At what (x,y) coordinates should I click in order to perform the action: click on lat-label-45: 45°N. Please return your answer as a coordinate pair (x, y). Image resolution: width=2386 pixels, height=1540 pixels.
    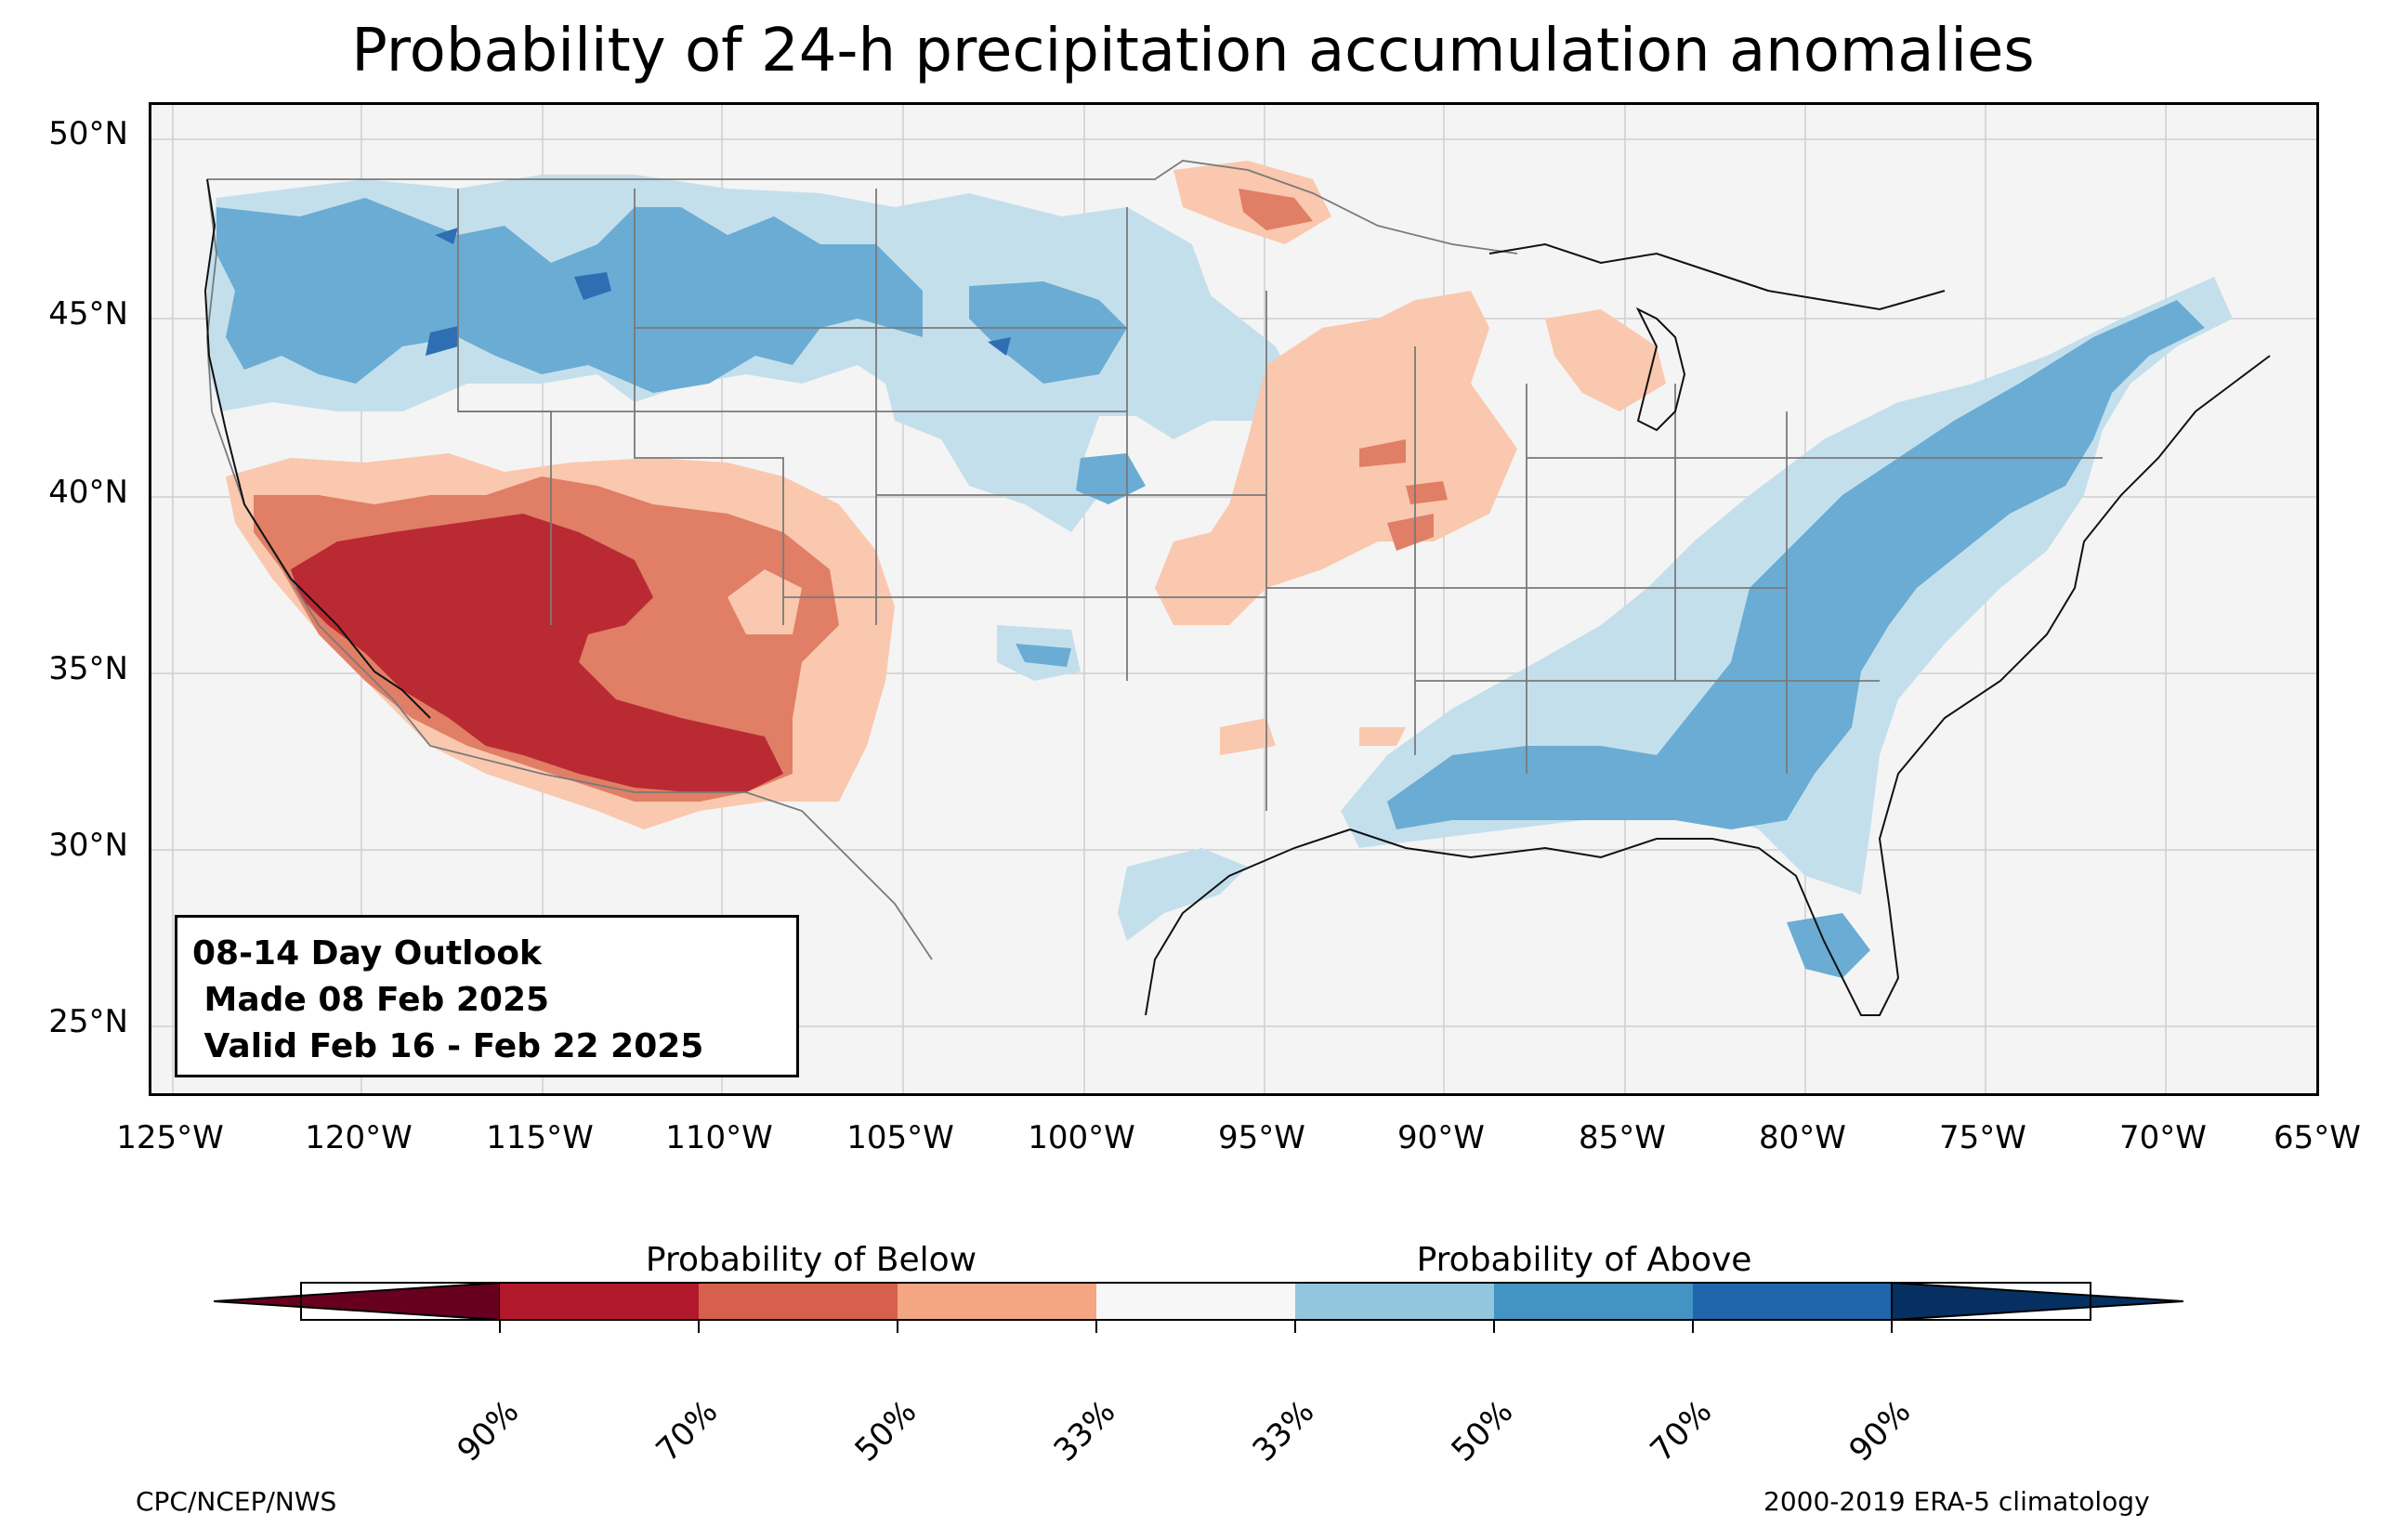
    Looking at the image, I should click on (88, 314).